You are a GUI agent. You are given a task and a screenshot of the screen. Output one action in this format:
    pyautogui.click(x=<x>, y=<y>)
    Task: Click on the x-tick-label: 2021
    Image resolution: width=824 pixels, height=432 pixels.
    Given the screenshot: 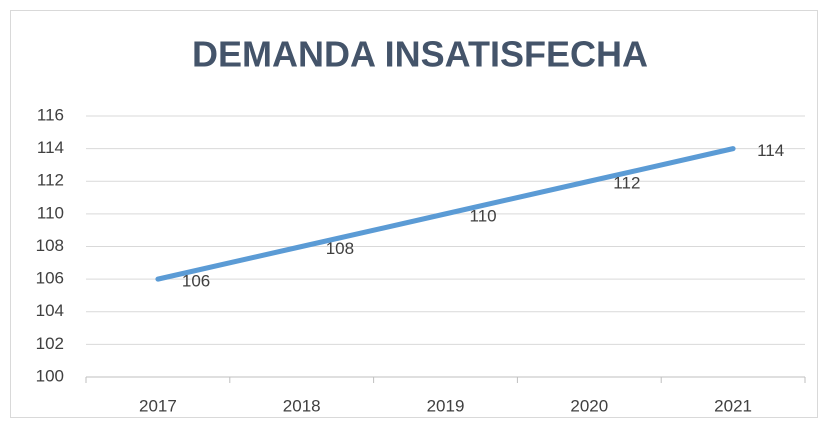 What is the action you would take?
    pyautogui.click(x=733, y=405)
    